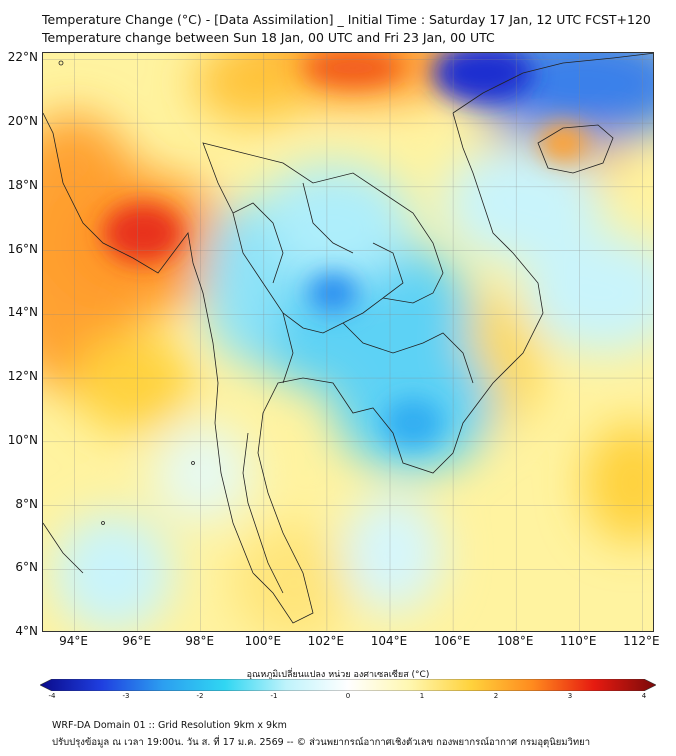 This screenshot has width=676, height=756. I want to click on longitude-label: 102°E, so click(326, 641).